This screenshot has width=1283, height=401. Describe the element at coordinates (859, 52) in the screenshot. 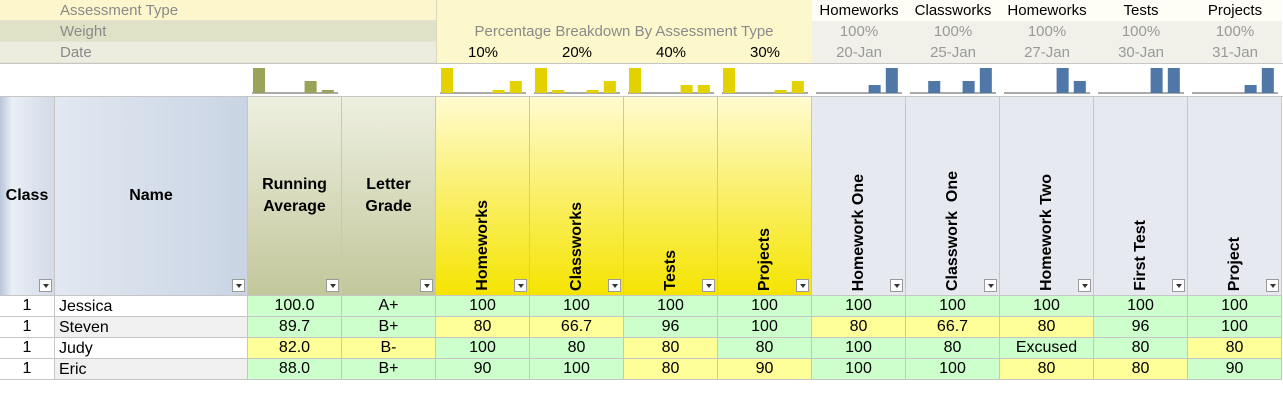

I see `date: 20-Jan` at that location.